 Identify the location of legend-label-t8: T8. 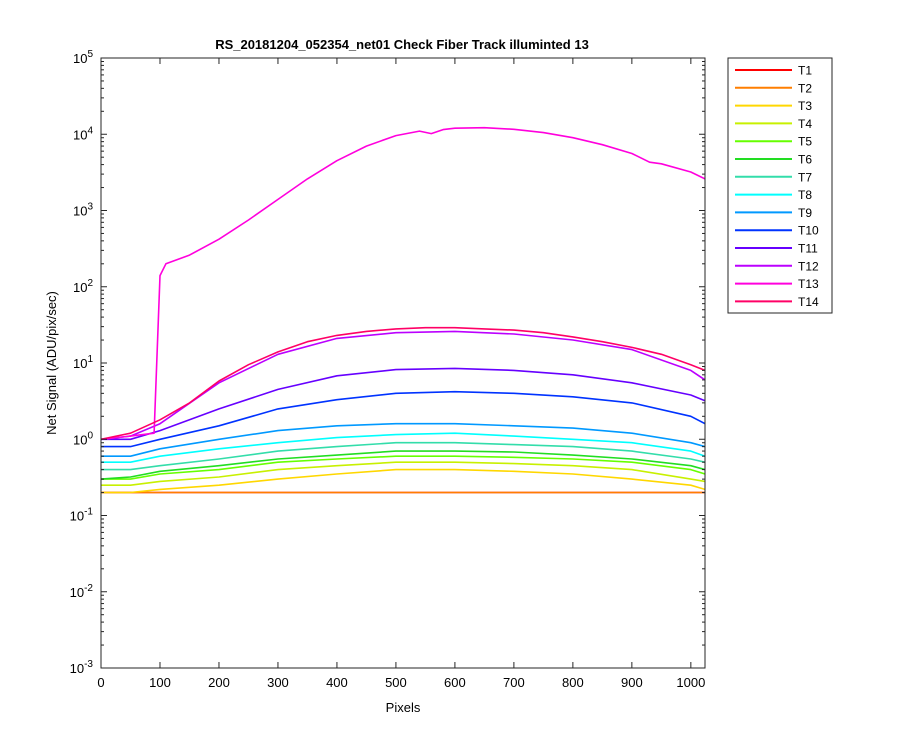
(805, 195).